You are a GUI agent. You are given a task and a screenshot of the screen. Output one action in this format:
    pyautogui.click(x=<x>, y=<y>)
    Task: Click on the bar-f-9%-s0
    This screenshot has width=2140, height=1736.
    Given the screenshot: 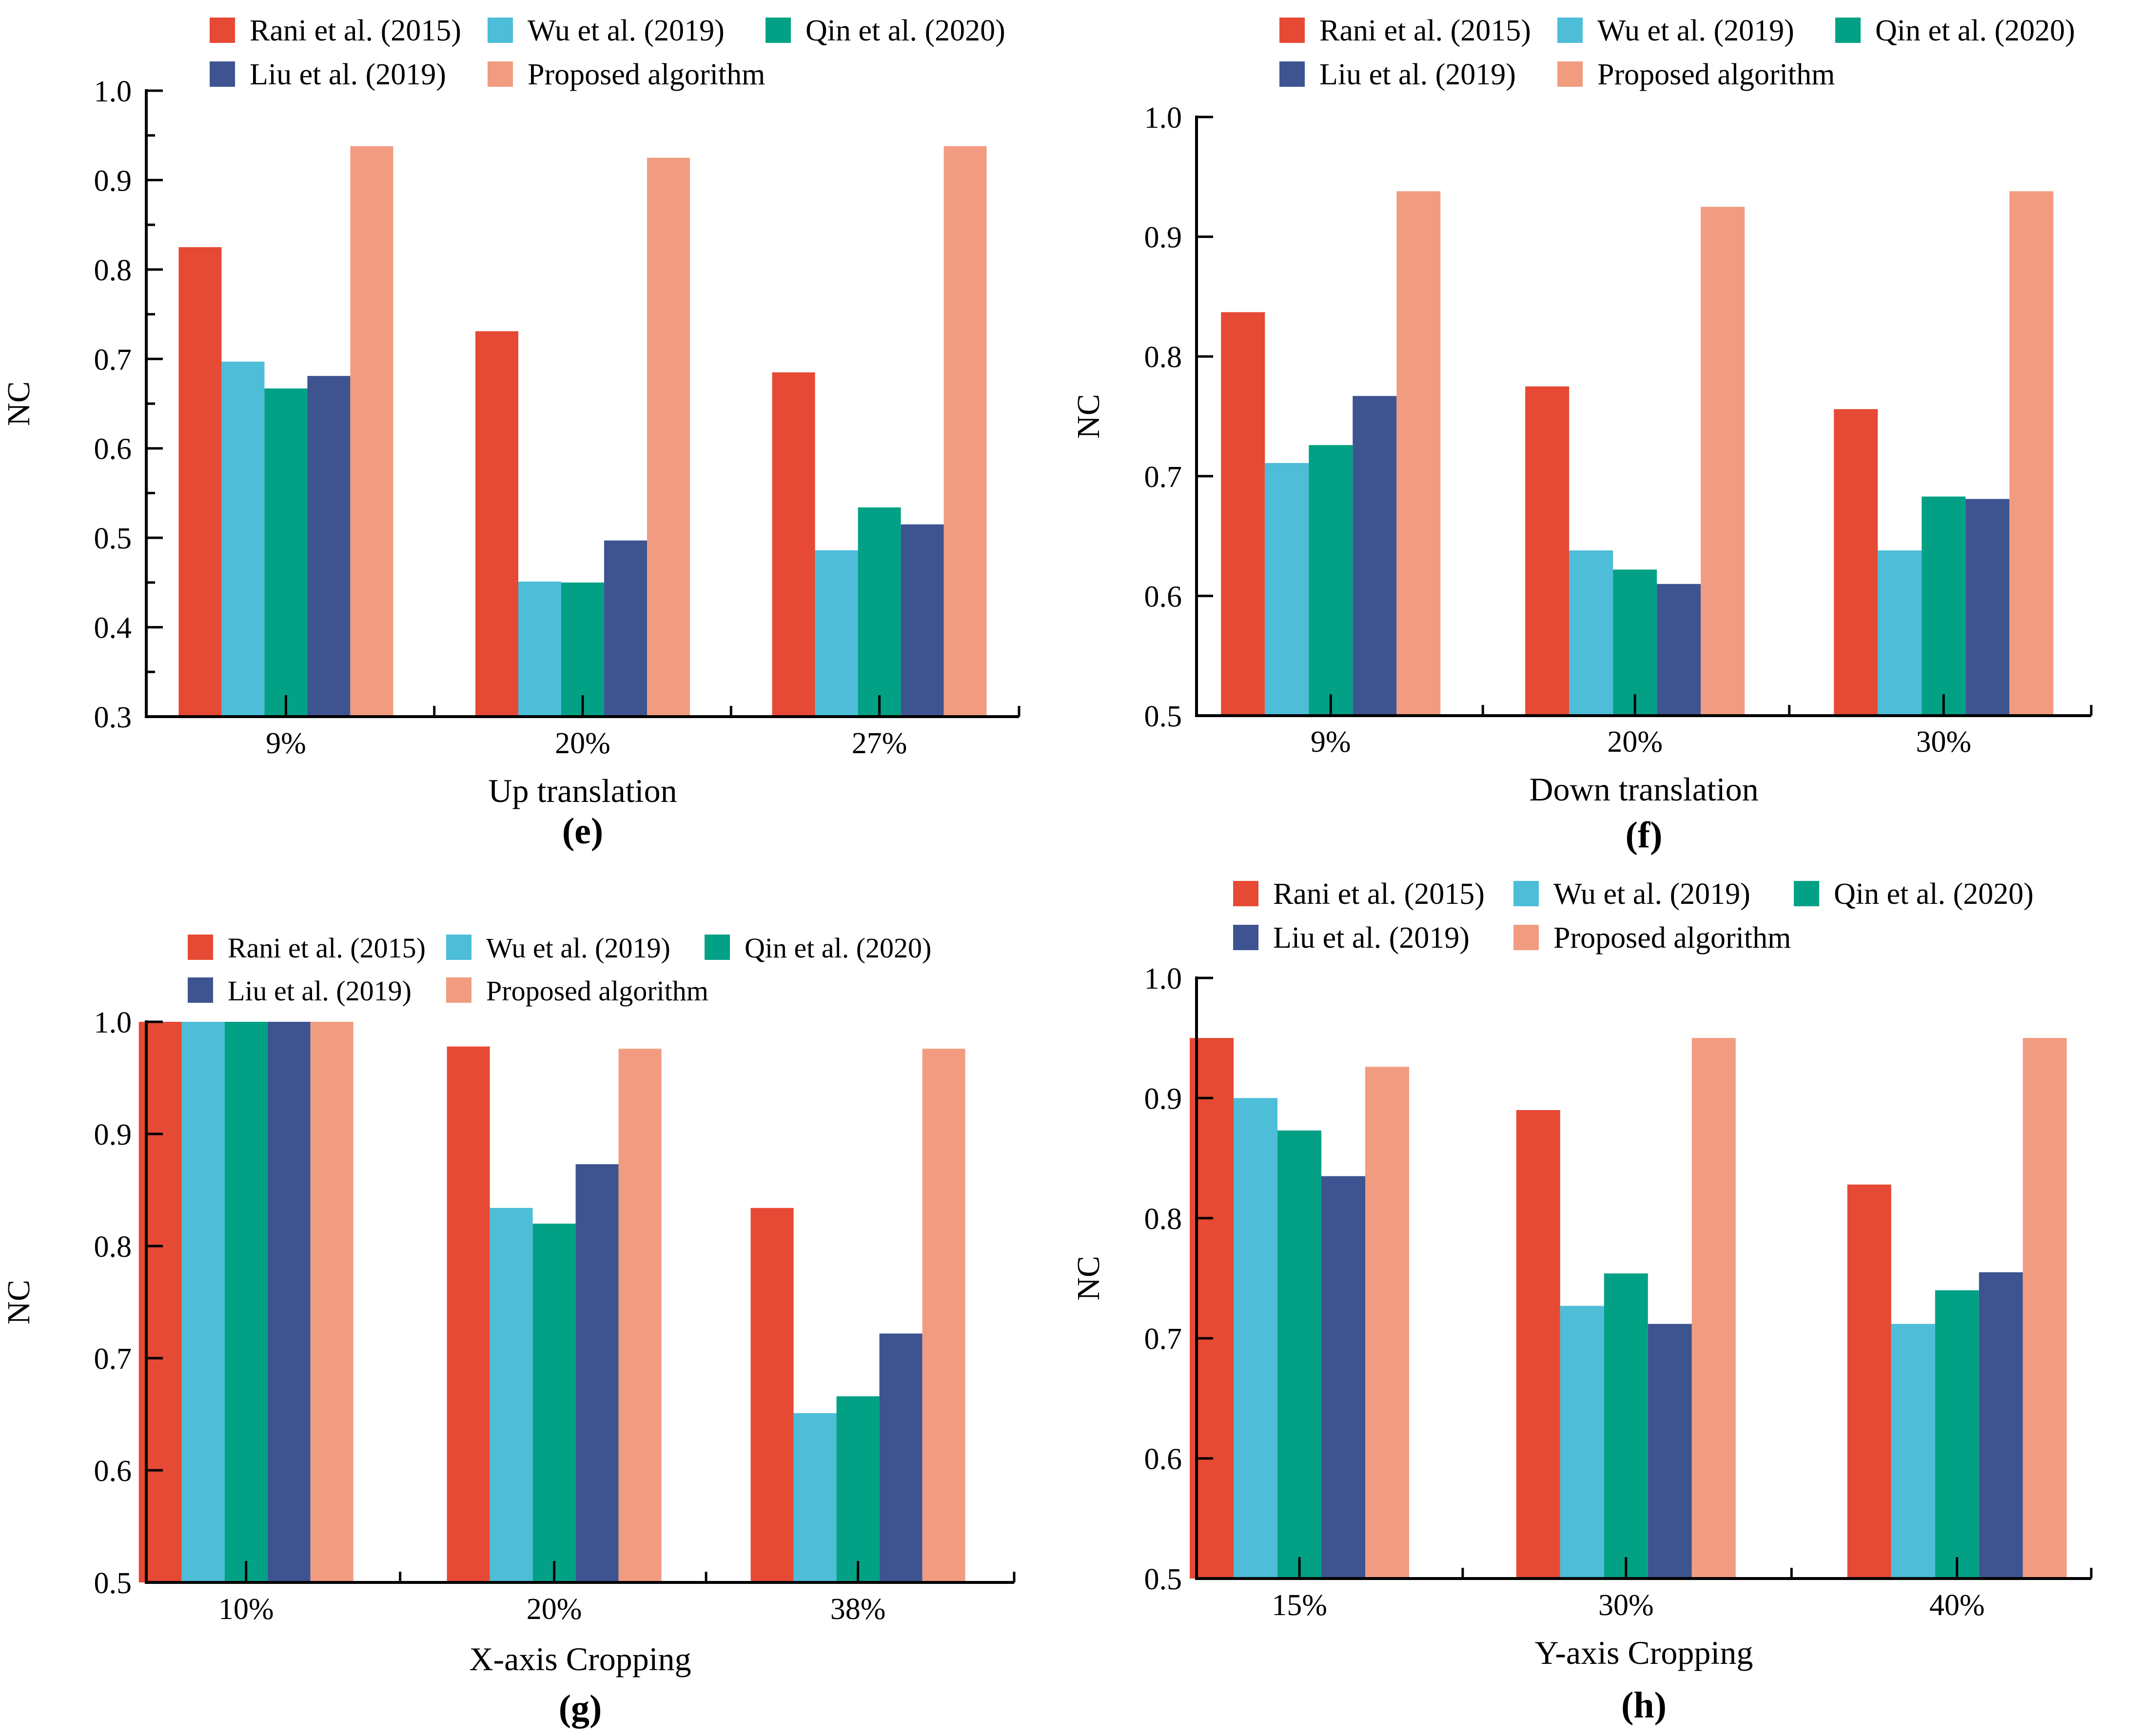 What is the action you would take?
    pyautogui.click(x=1243, y=514)
    